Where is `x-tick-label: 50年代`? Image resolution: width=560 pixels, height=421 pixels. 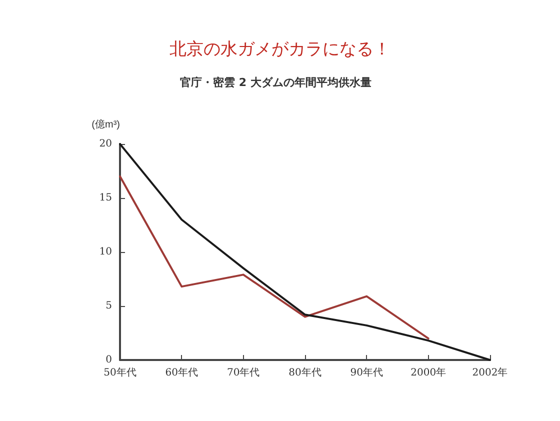 x-tick-label: 50年代 is located at coordinates (120, 372).